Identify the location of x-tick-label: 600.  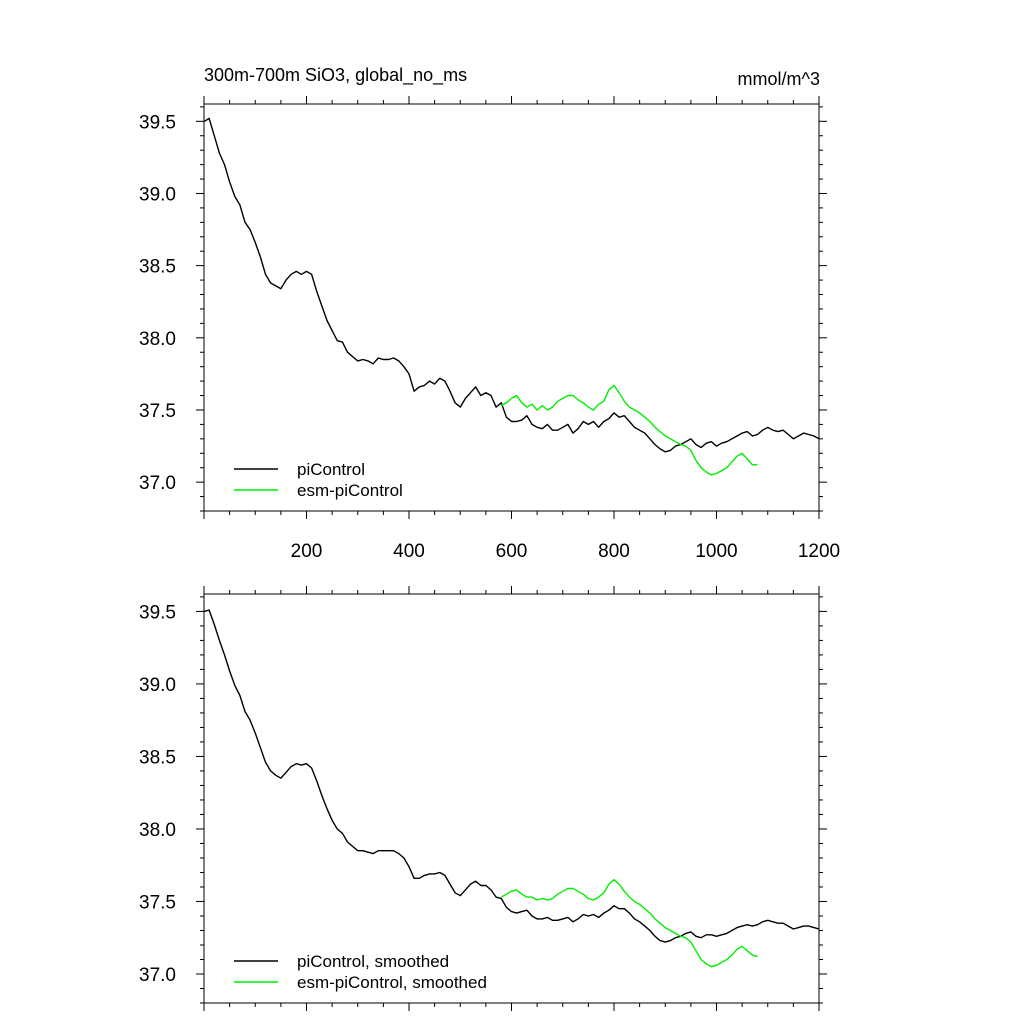
(512, 551).